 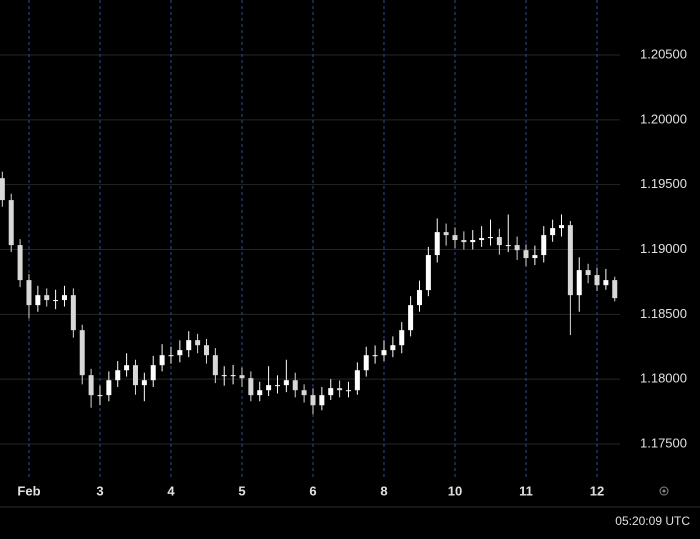 What do you see at coordinates (312, 490) in the screenshot?
I see `x-tick-label: 6` at bounding box center [312, 490].